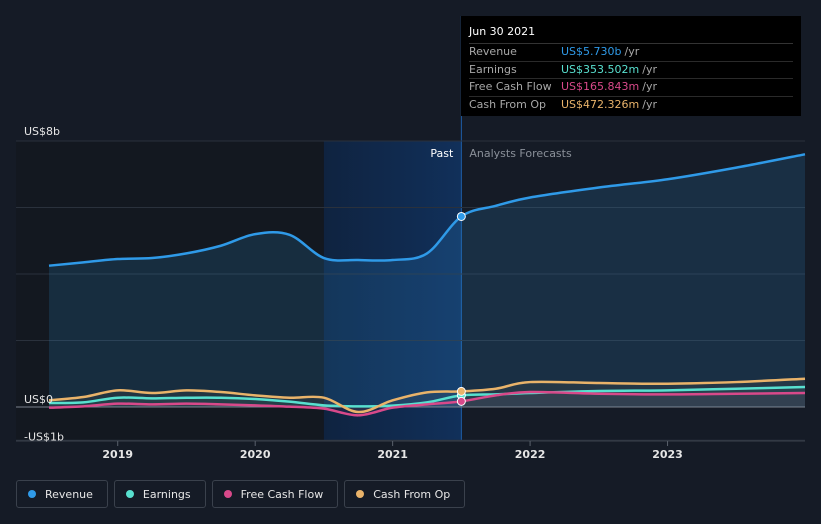  What do you see at coordinates (44, 436) in the screenshot?
I see `y-tick-label: -US$1b` at bounding box center [44, 436].